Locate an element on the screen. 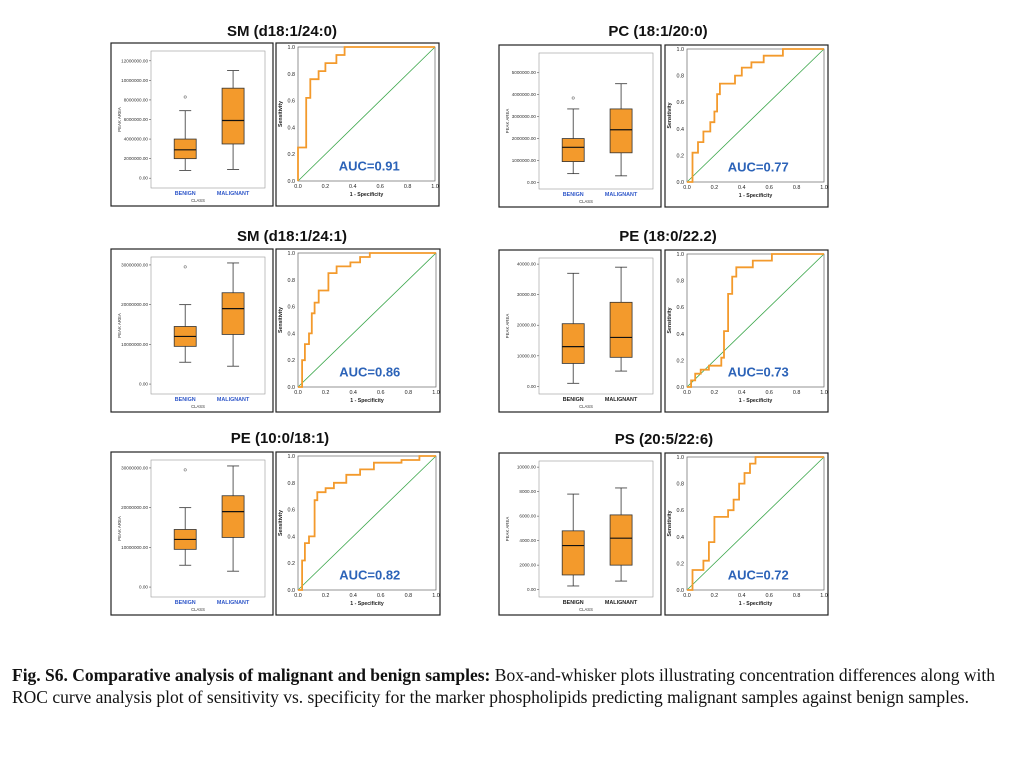 The image size is (1024, 768). y-tick-label: 1000000.00 is located at coordinates (524, 160).